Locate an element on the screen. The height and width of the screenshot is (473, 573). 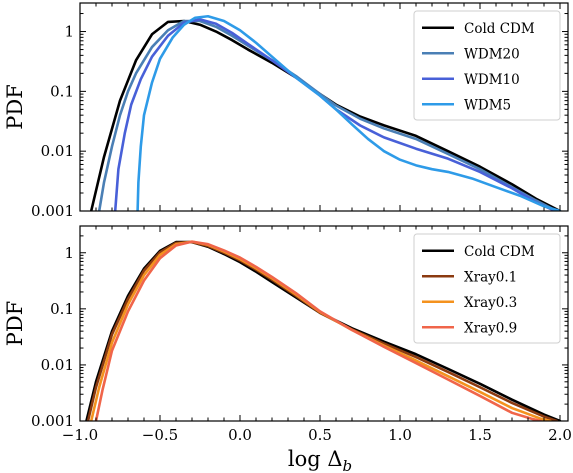
x-tick-label: 1.5 is located at coordinates (480, 435).